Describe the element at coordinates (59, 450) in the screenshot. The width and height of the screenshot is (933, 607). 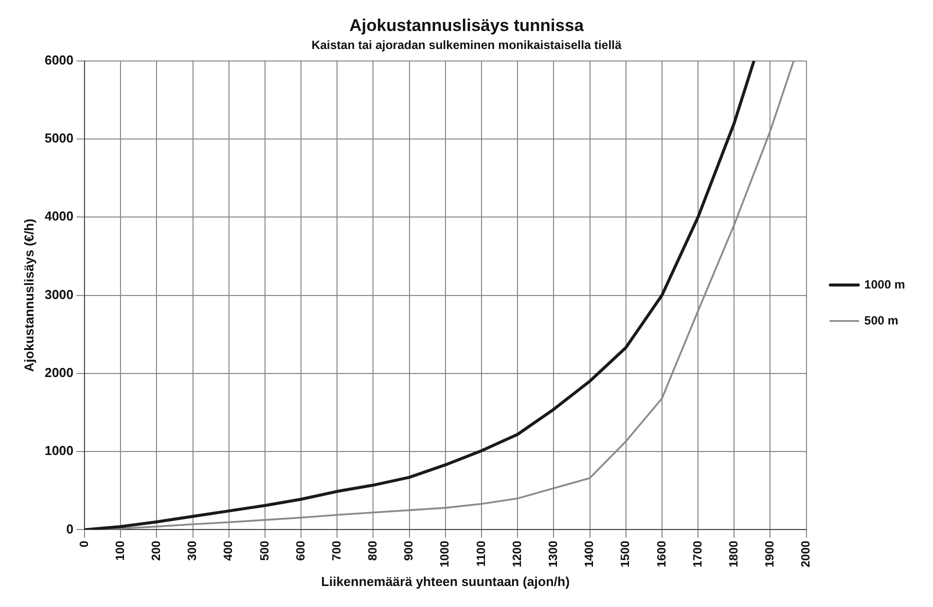
I see `y-tick-label: 1000` at that location.